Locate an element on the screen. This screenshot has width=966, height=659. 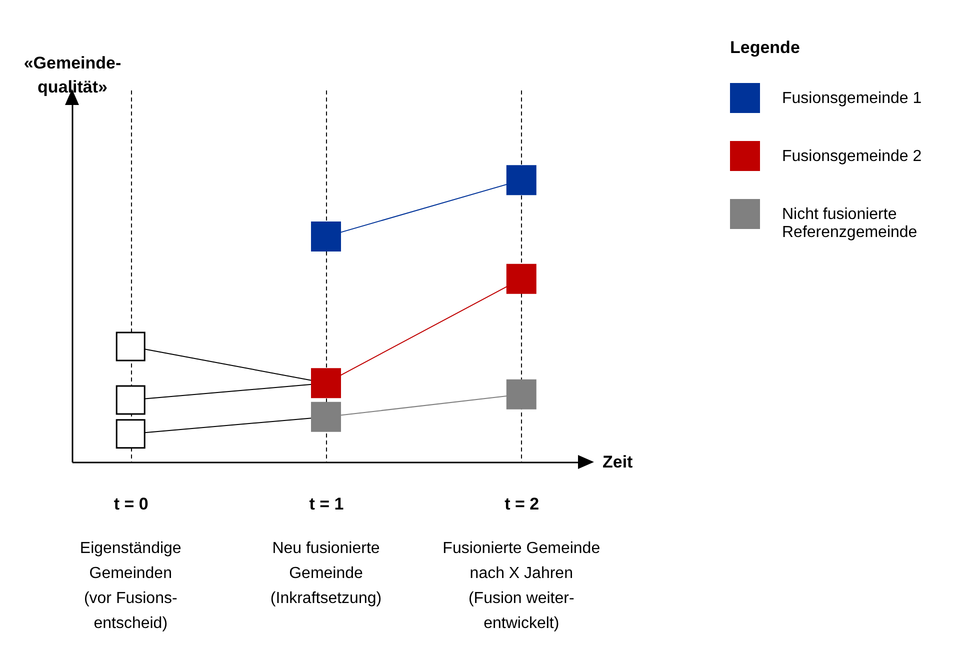
legend-label: Fusionsgemeinde 1 is located at coordinates (852, 98).